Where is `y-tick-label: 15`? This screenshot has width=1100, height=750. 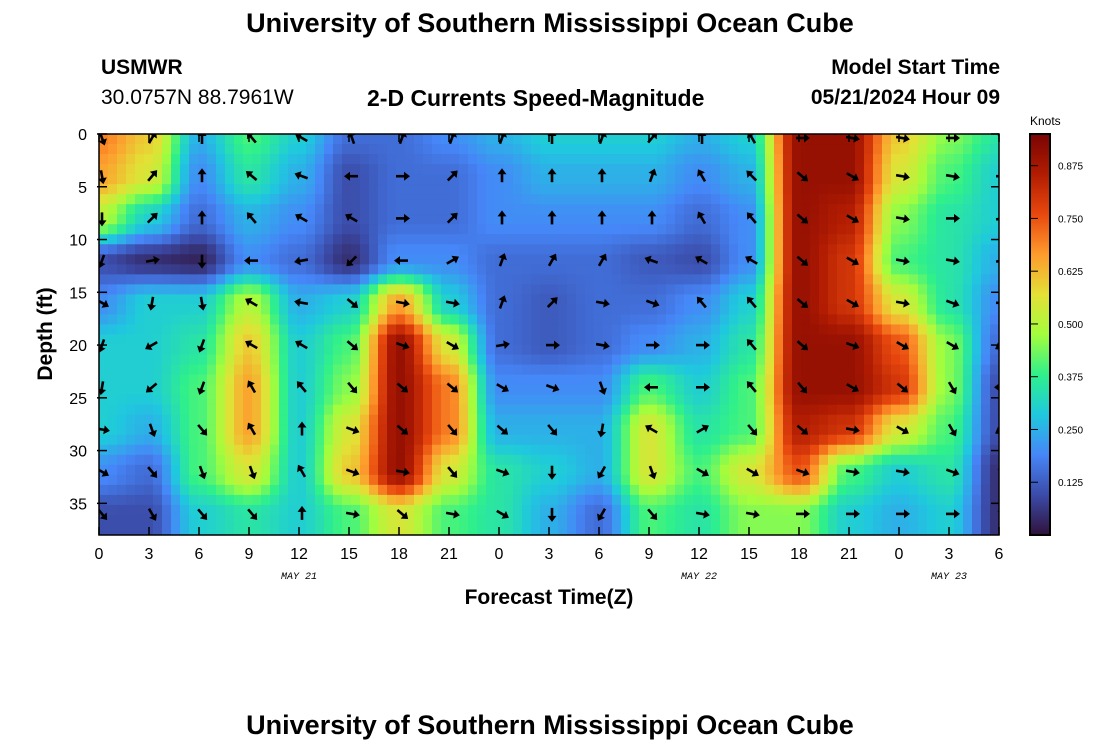 y-tick-label: 15 is located at coordinates (78, 293).